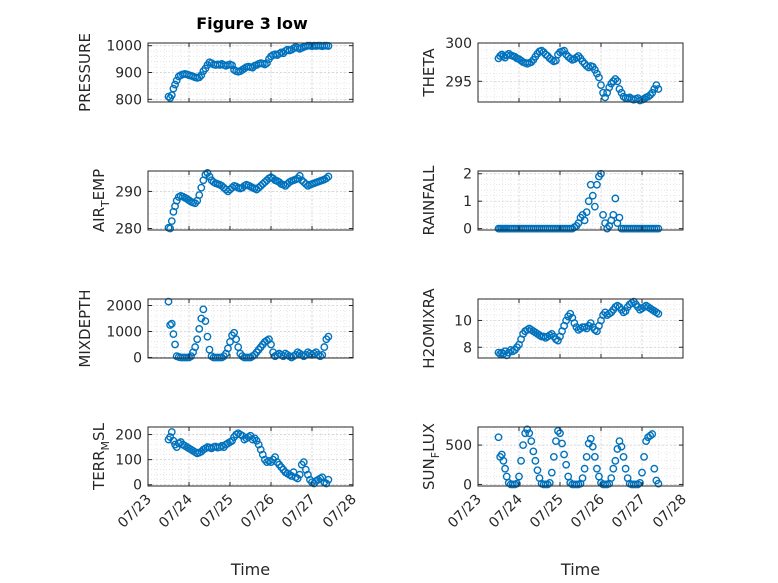 This screenshot has height=583, width=778. I want to click on y-axis-label: MIXDEPTH, so click(85, 328).